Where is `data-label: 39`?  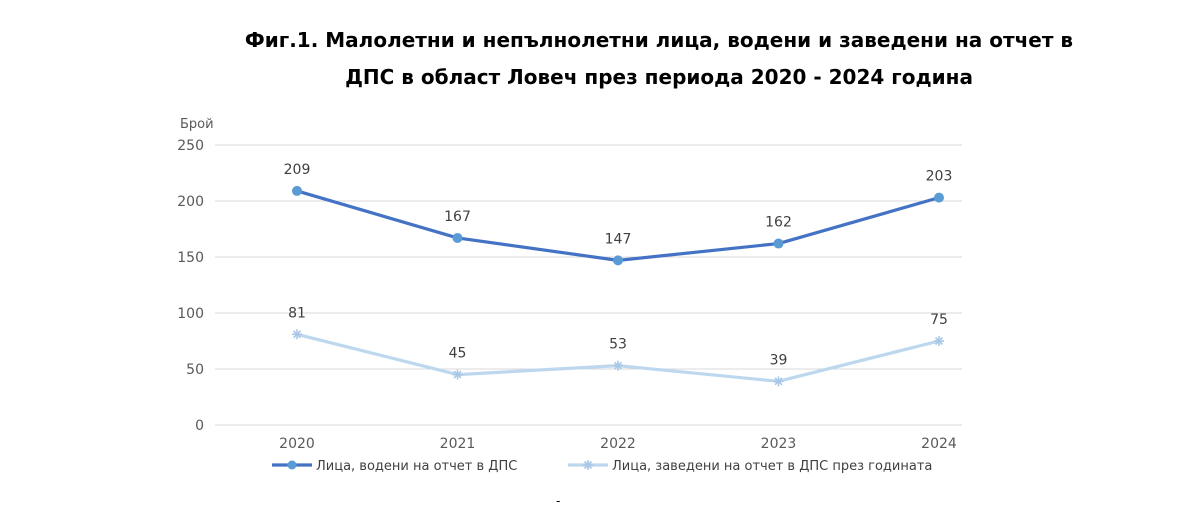
data-label: 39 is located at coordinates (779, 360).